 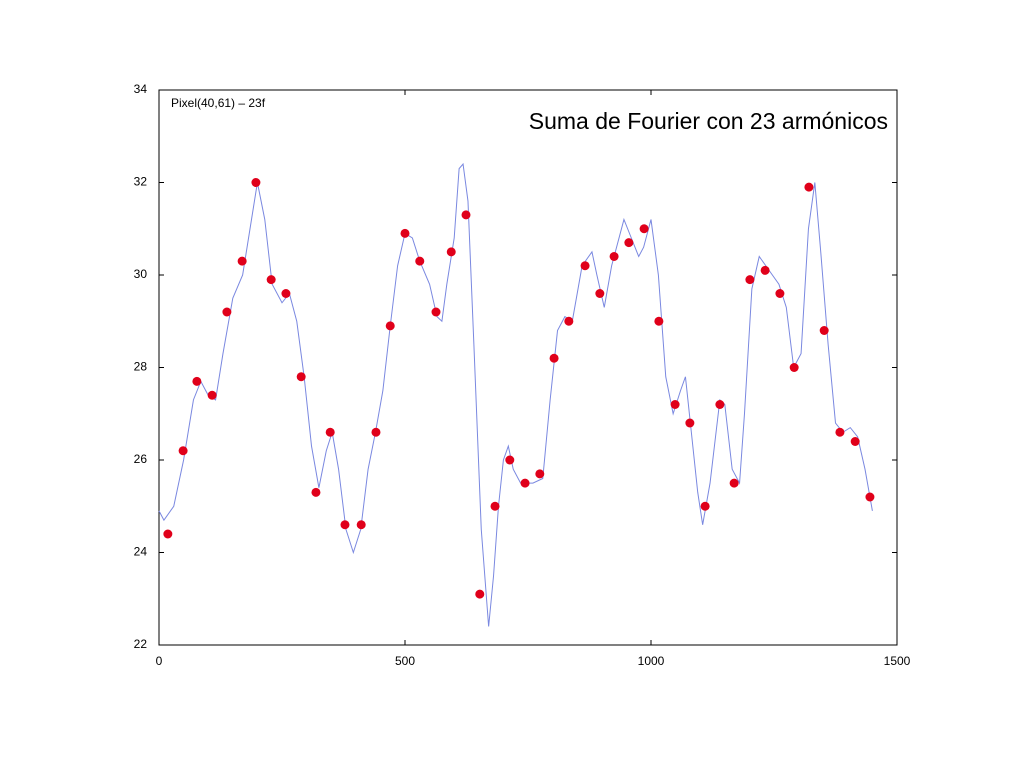 I want to click on y-tick-label: 26, so click(x=141, y=459).